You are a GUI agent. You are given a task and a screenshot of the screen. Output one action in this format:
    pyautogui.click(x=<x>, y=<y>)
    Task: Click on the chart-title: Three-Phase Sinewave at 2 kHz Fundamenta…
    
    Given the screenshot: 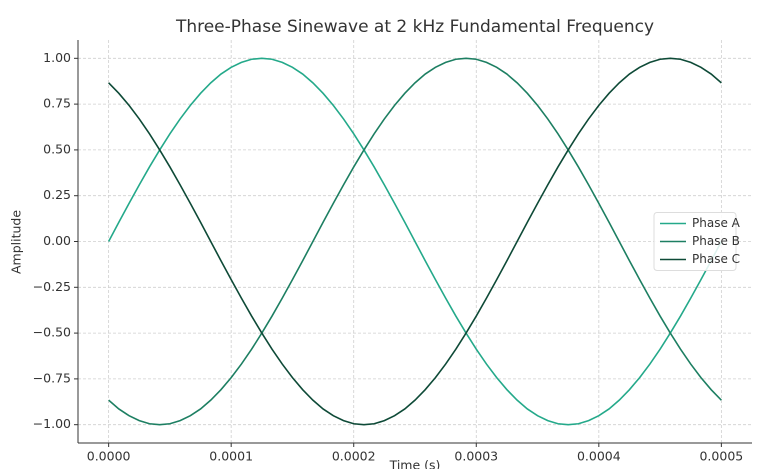 What is the action you would take?
    pyautogui.click(x=414, y=27)
    